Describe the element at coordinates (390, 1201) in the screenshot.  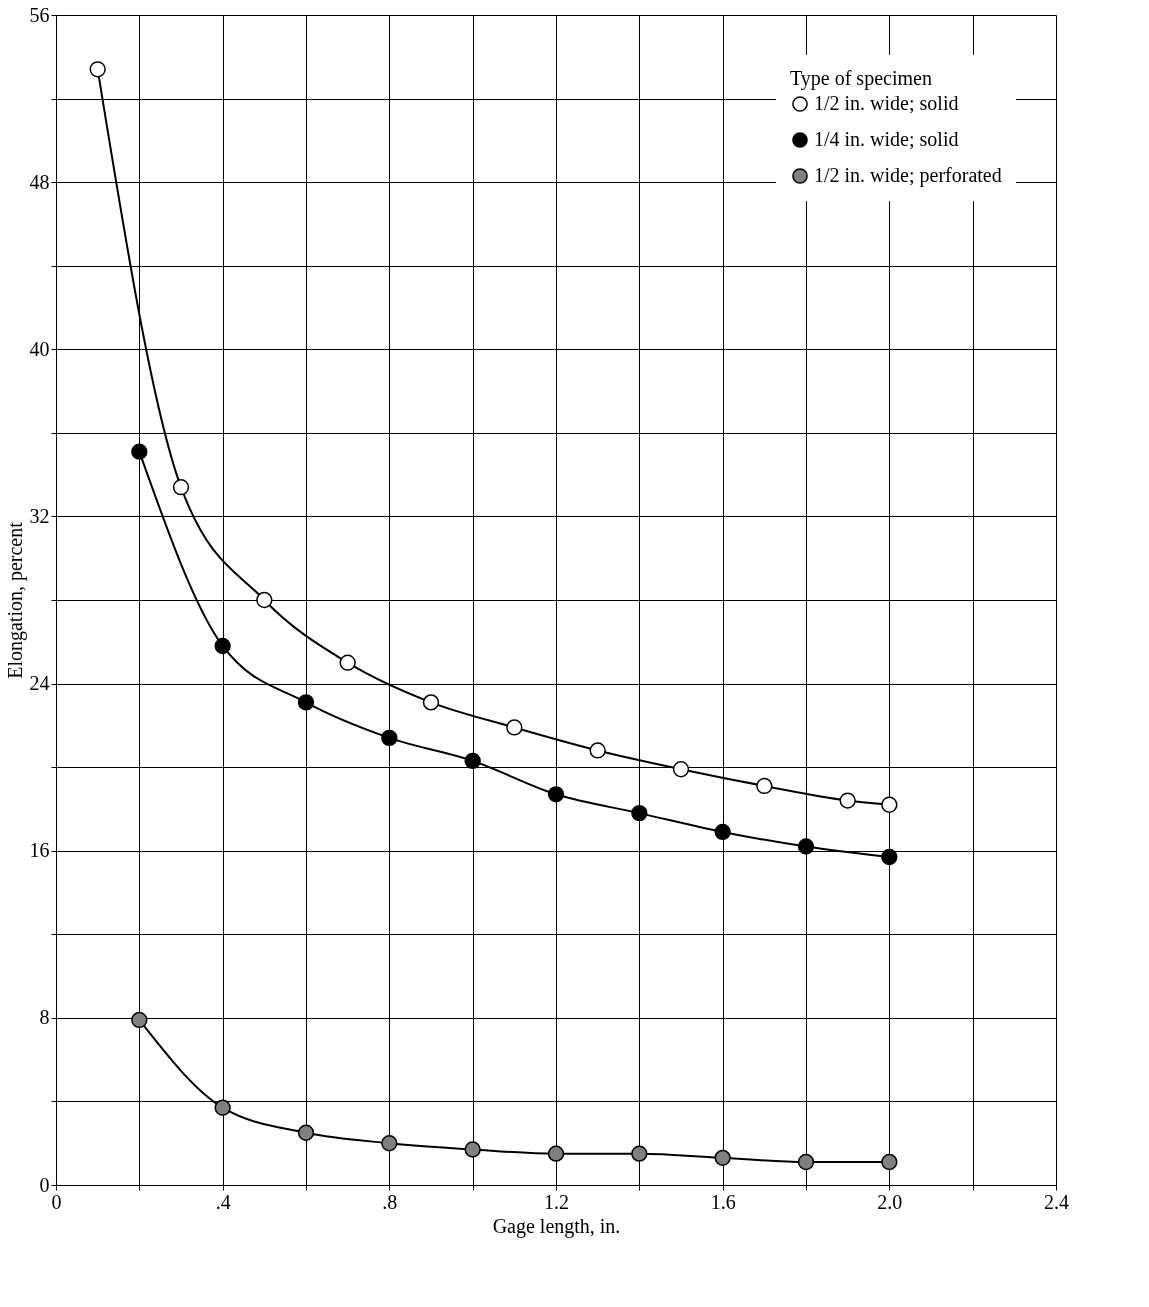
I see `x-tick-label: .8` at that location.